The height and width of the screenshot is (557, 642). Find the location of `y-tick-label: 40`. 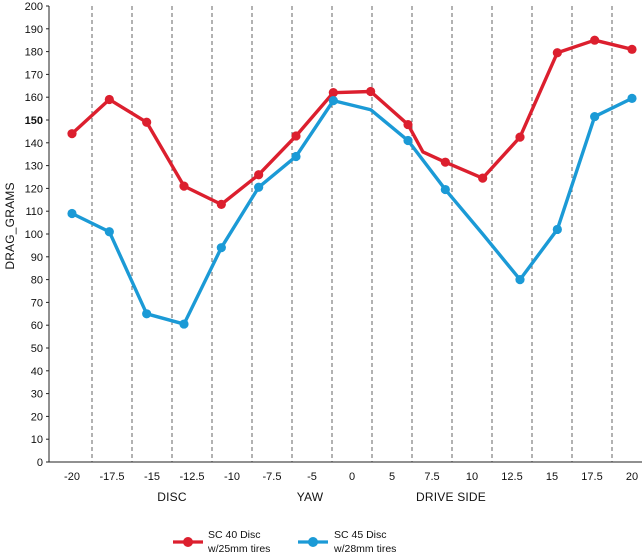

y-tick-label: 40 is located at coordinates (37, 372).